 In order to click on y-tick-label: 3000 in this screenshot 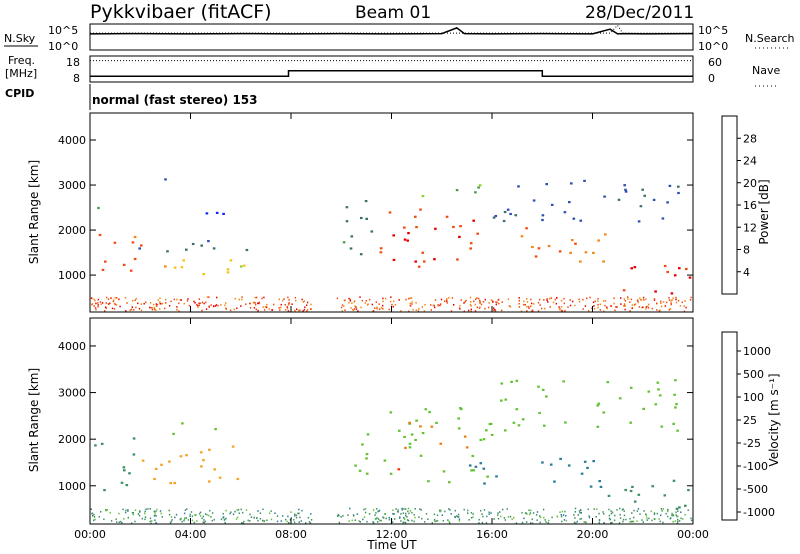, I will do `click(72, 393)`.